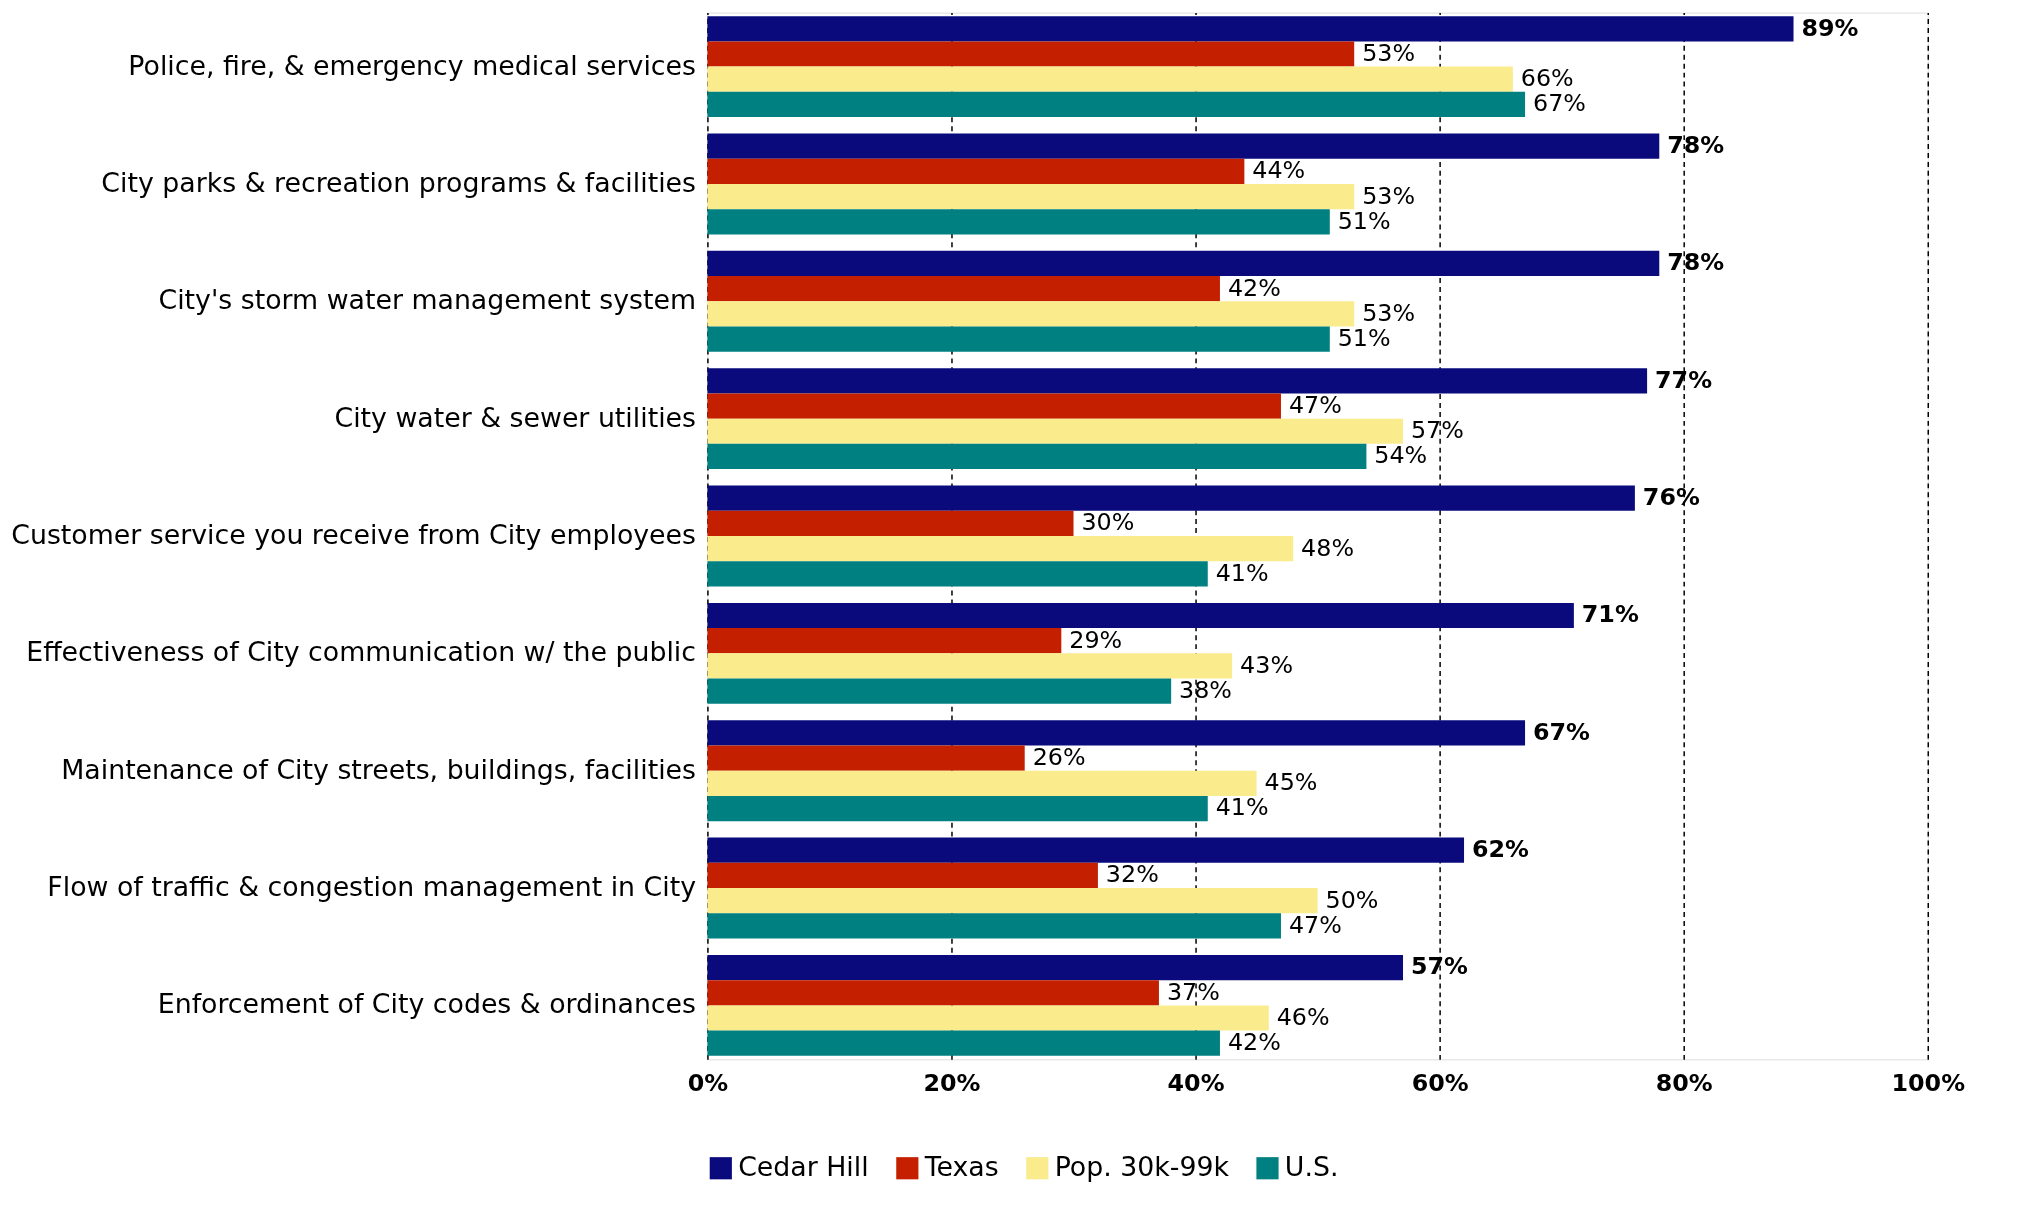 This screenshot has width=2025, height=1205. I want to click on y-tick-label: City parks & recreation programs & facilities, so click(398, 182).